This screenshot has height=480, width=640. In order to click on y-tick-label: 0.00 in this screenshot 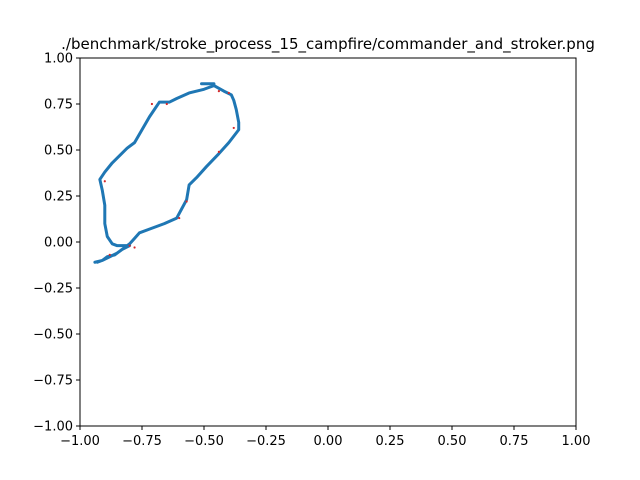, I will do `click(58, 243)`.